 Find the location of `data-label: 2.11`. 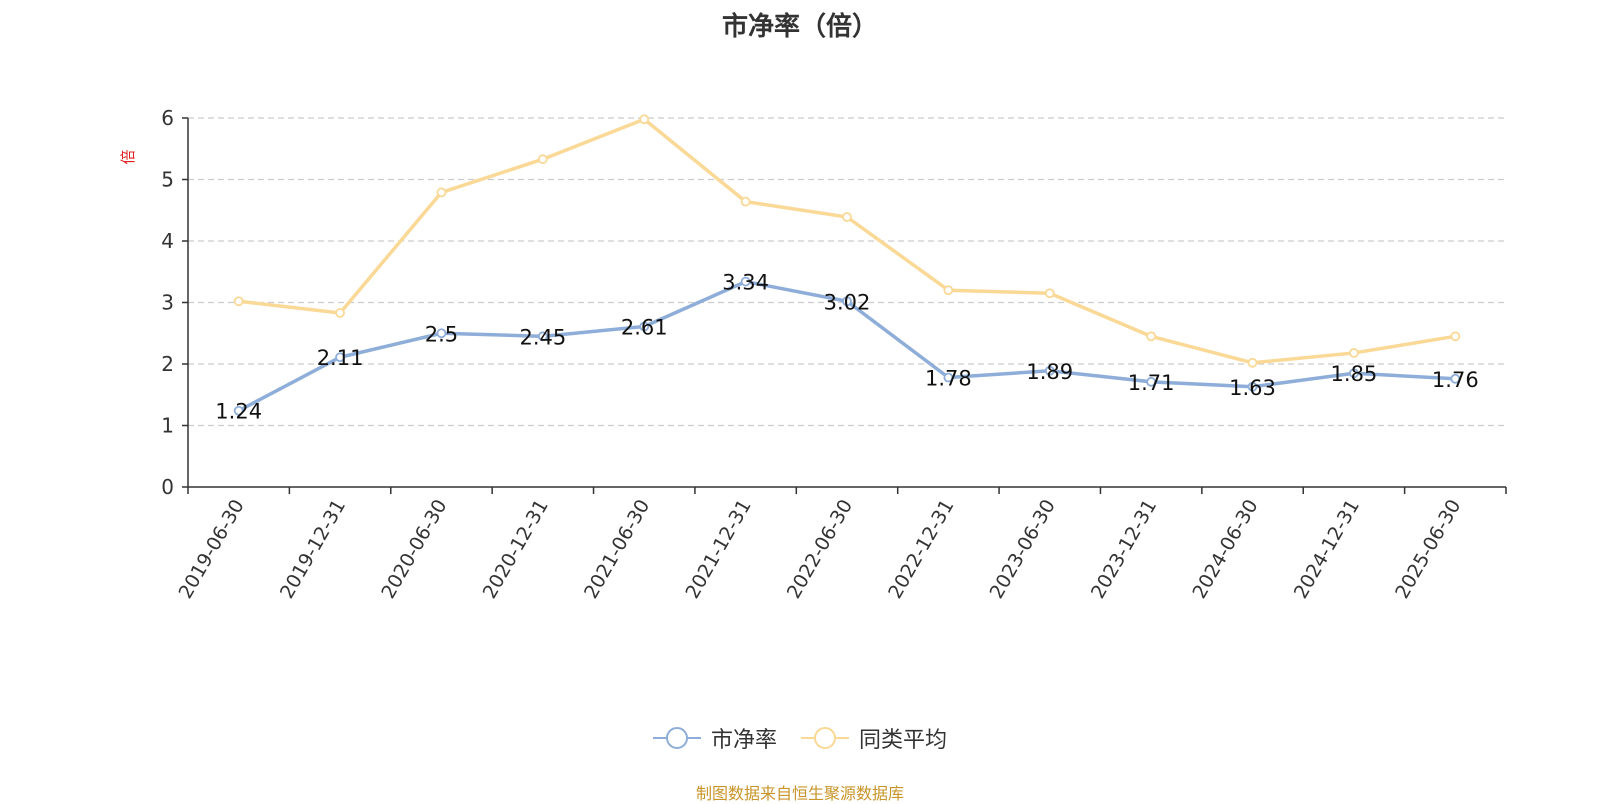

data-label: 2.11 is located at coordinates (340, 358).